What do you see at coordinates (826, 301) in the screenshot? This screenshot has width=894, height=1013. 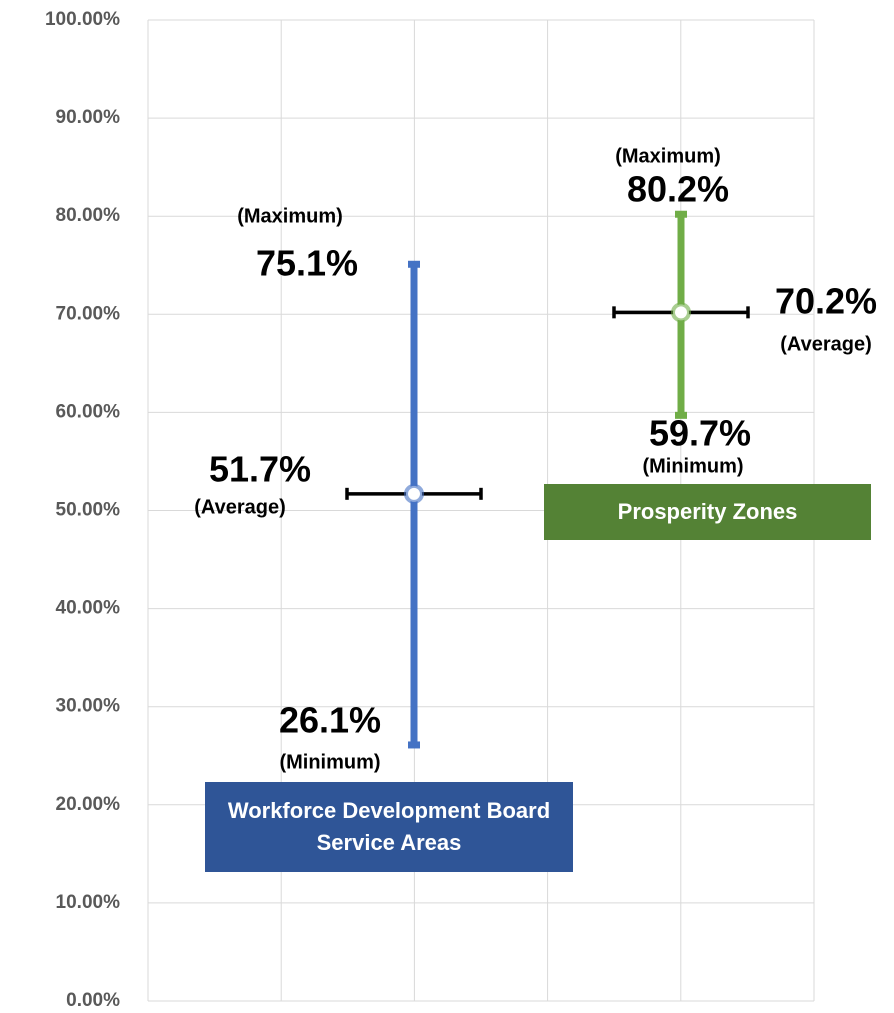 I see `value-label: 70.2%` at bounding box center [826, 301].